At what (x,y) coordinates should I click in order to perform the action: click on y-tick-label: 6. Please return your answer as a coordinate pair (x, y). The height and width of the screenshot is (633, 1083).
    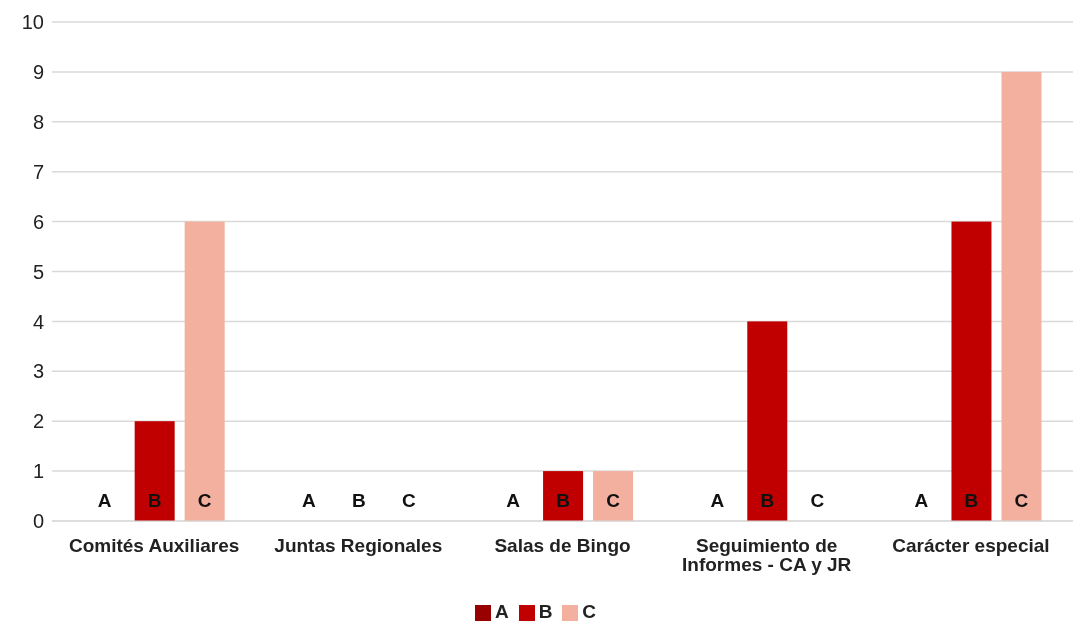
    Looking at the image, I should click on (38, 221).